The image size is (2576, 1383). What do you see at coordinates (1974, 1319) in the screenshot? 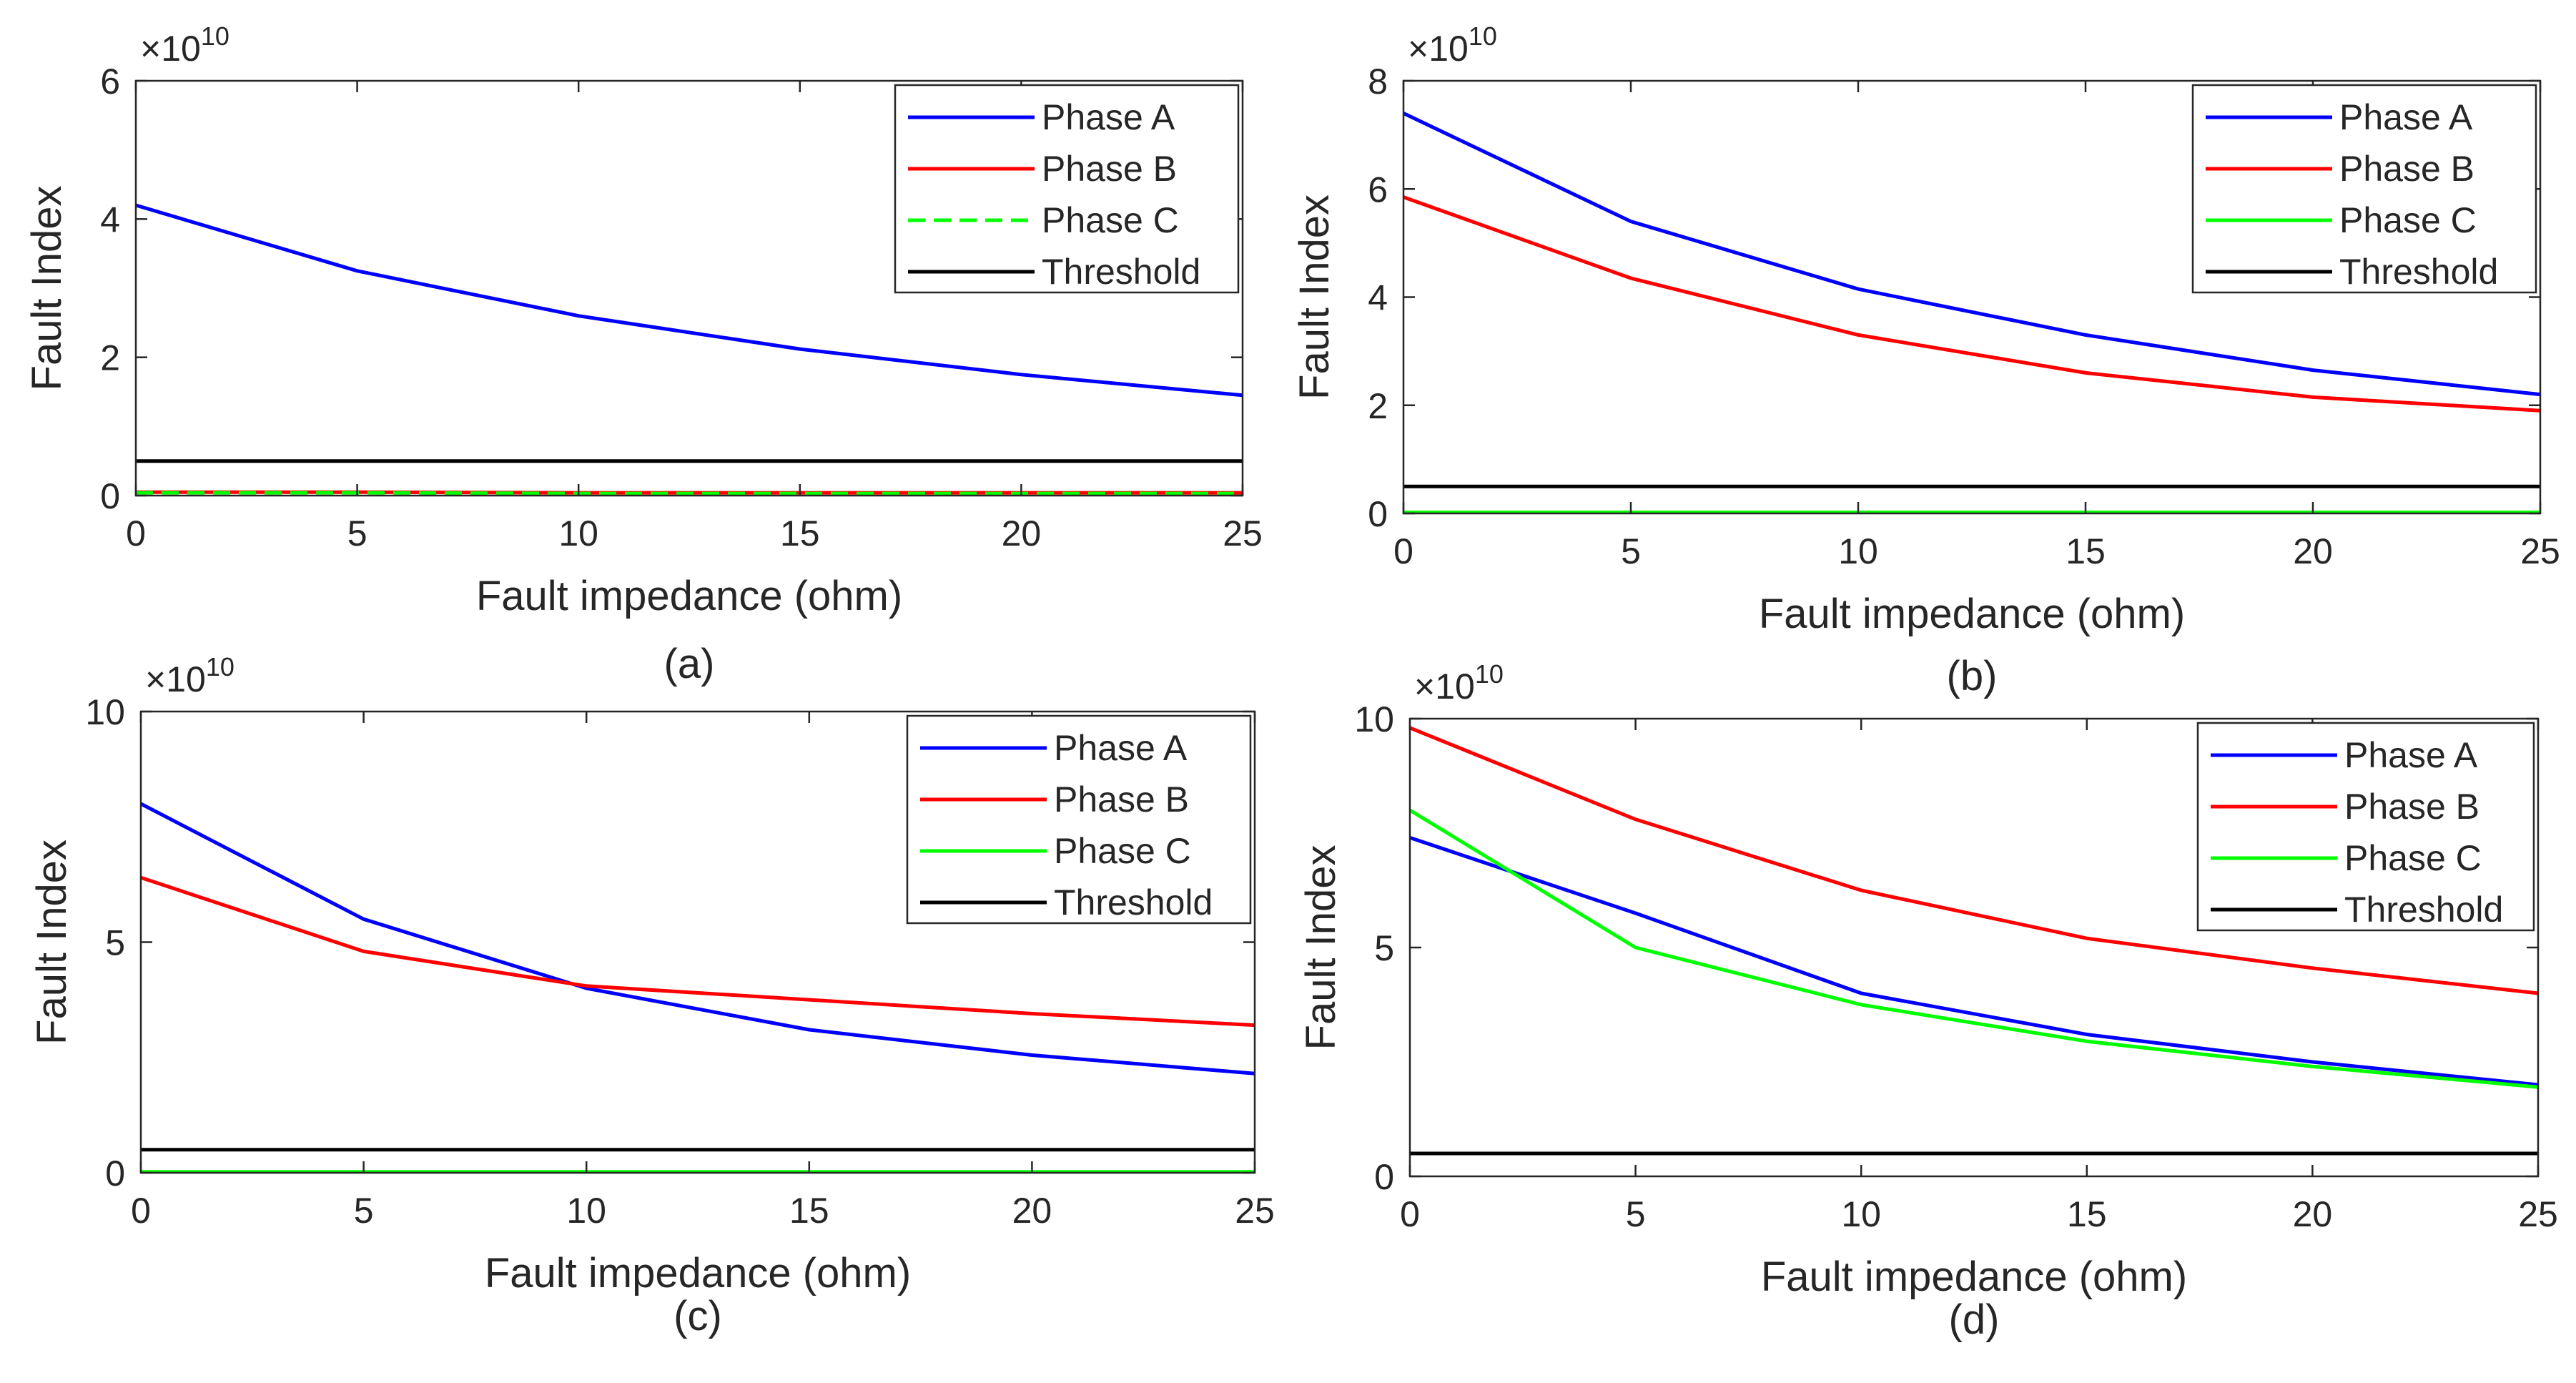
I see `panel-label: (d)` at bounding box center [1974, 1319].